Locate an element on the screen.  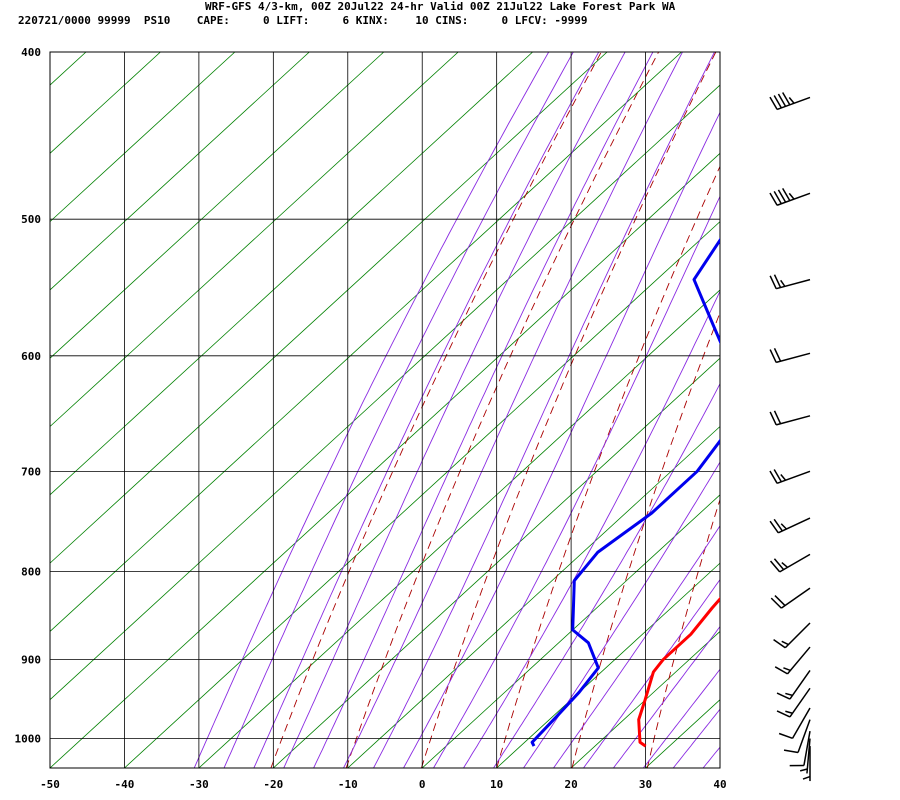
sounding-series is located at coordinates (625, 492).